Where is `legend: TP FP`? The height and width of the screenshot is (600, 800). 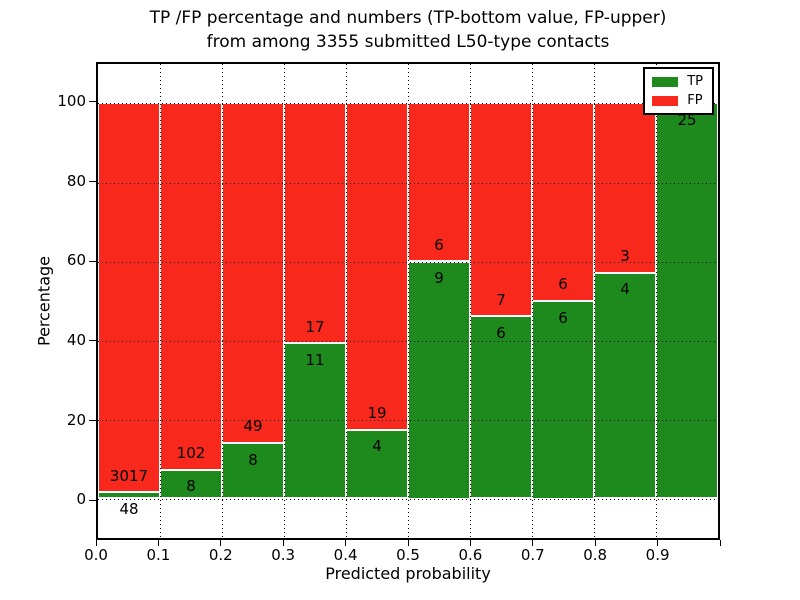 legend: TP FP is located at coordinates (678, 91).